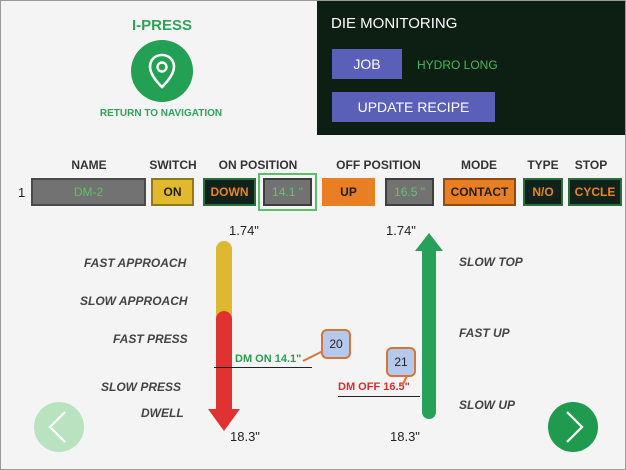  What do you see at coordinates (484, 333) in the screenshot?
I see `stage-fast-up: FAST UP` at bounding box center [484, 333].